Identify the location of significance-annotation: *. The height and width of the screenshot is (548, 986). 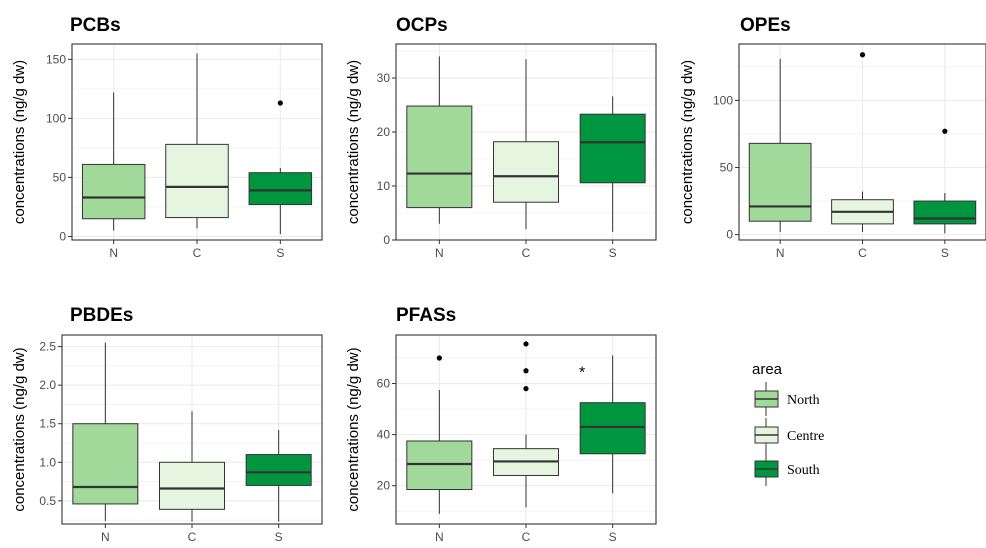
(582, 372).